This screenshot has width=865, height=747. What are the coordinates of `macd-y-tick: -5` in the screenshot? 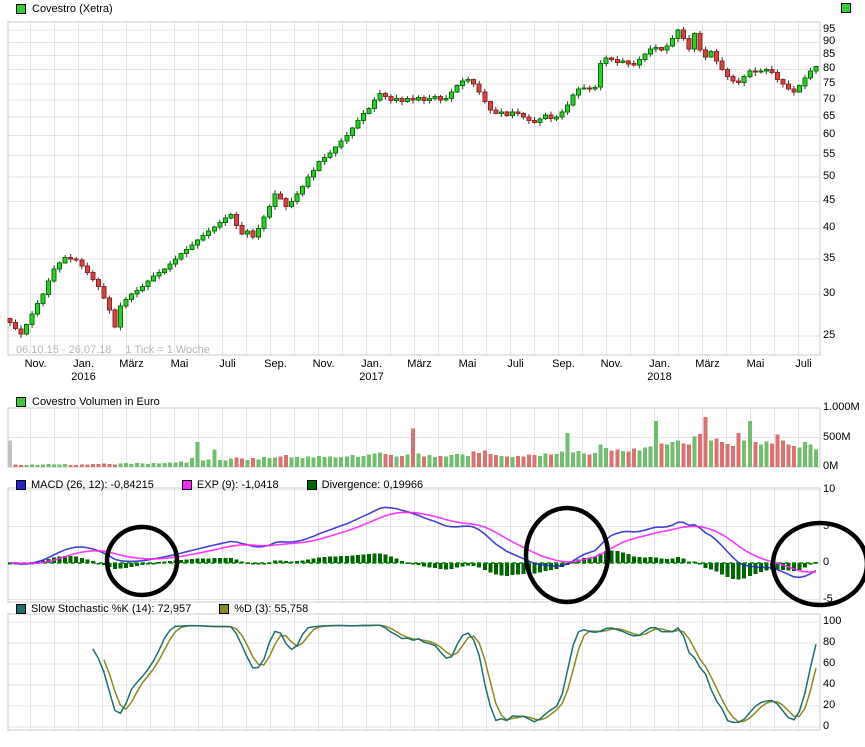 It's located at (828, 598).